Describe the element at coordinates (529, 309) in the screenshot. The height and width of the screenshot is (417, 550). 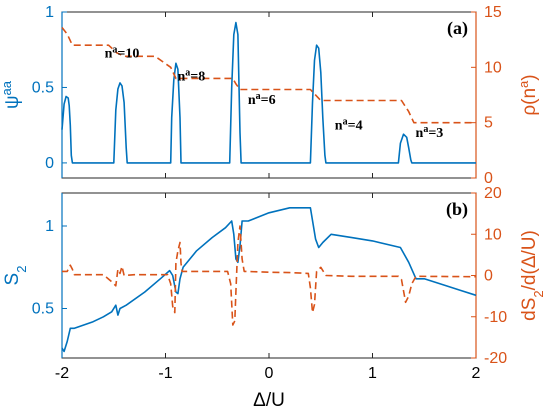
I see `panel-b-right-label-a: dS` at that location.